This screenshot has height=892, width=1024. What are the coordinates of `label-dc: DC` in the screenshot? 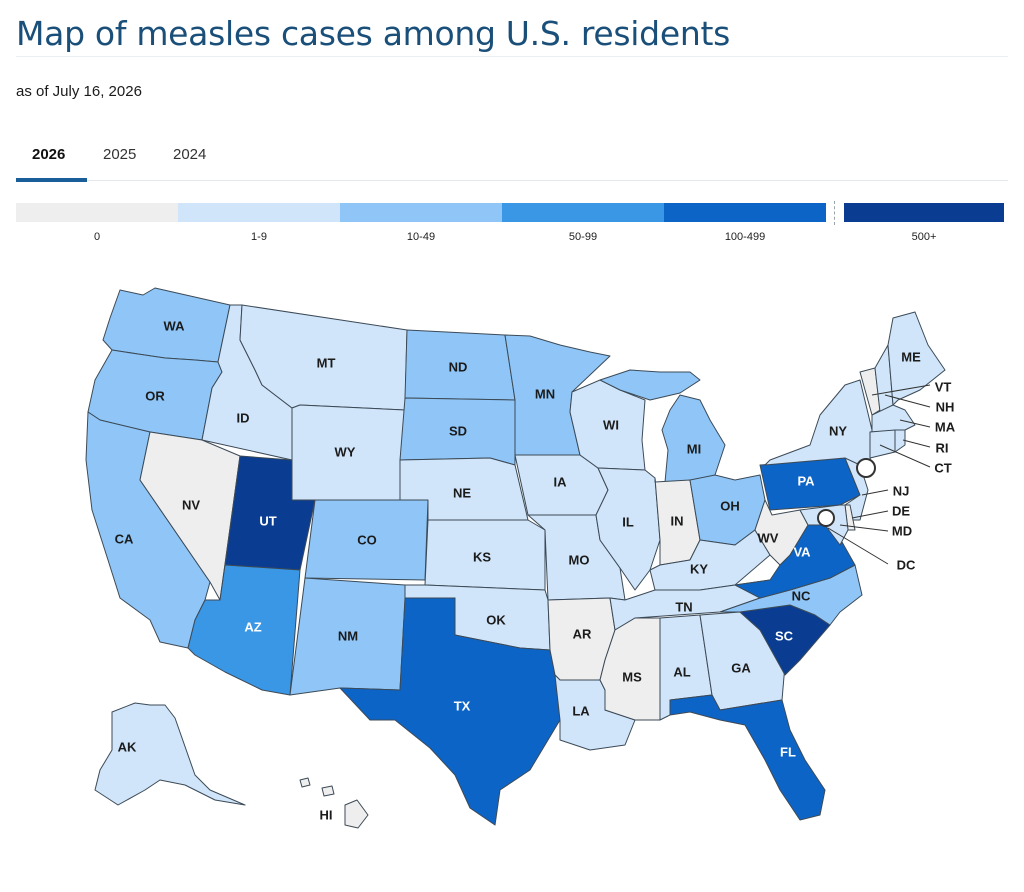 It's located at (906, 565).